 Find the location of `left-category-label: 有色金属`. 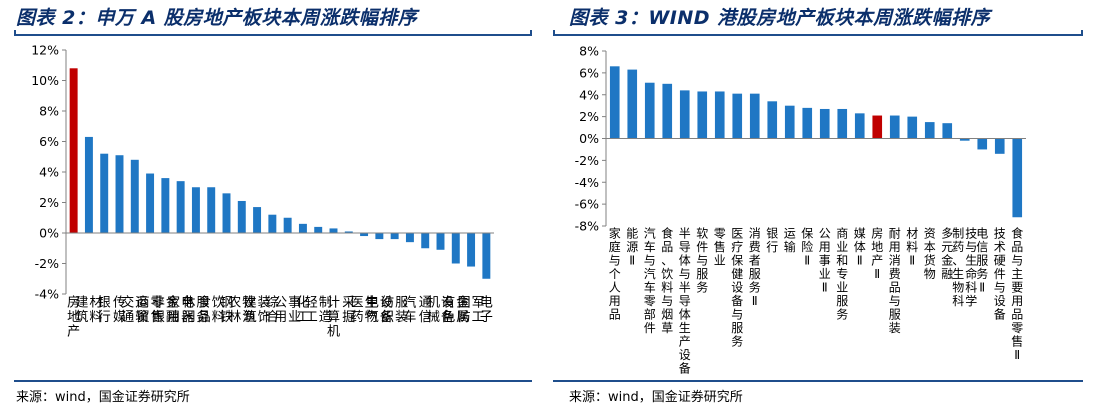

left-category-label: 有色金属 is located at coordinates (455, 310).